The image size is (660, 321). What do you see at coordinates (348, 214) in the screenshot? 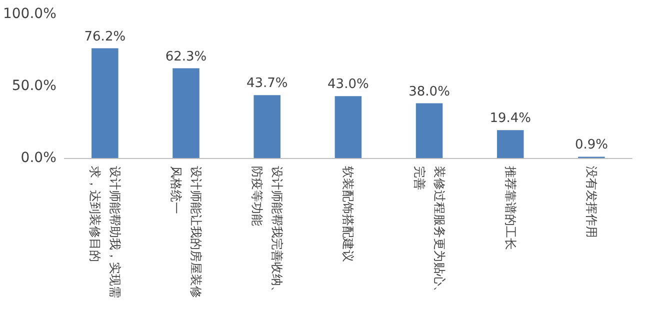
I see `x-tick-label: 软装配饰搭配建议` at bounding box center [348, 214].